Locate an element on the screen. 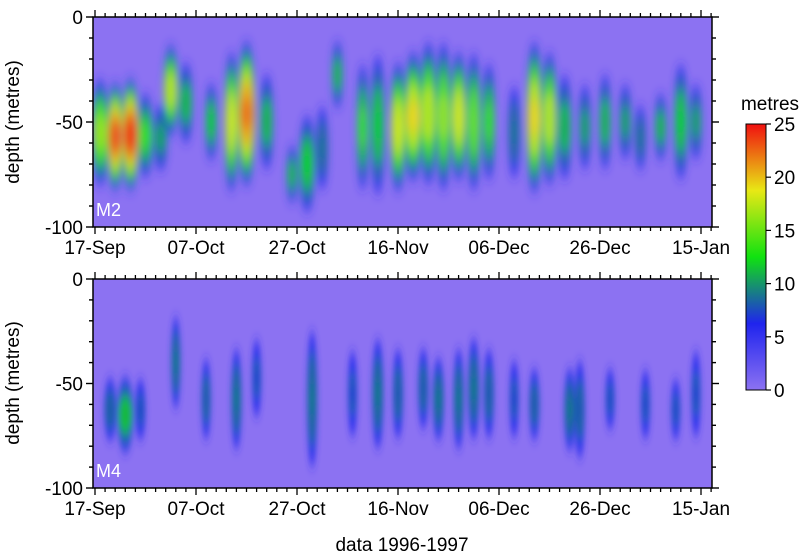 The height and width of the screenshot is (558, 807). colorbar-title: metres is located at coordinates (770, 104).